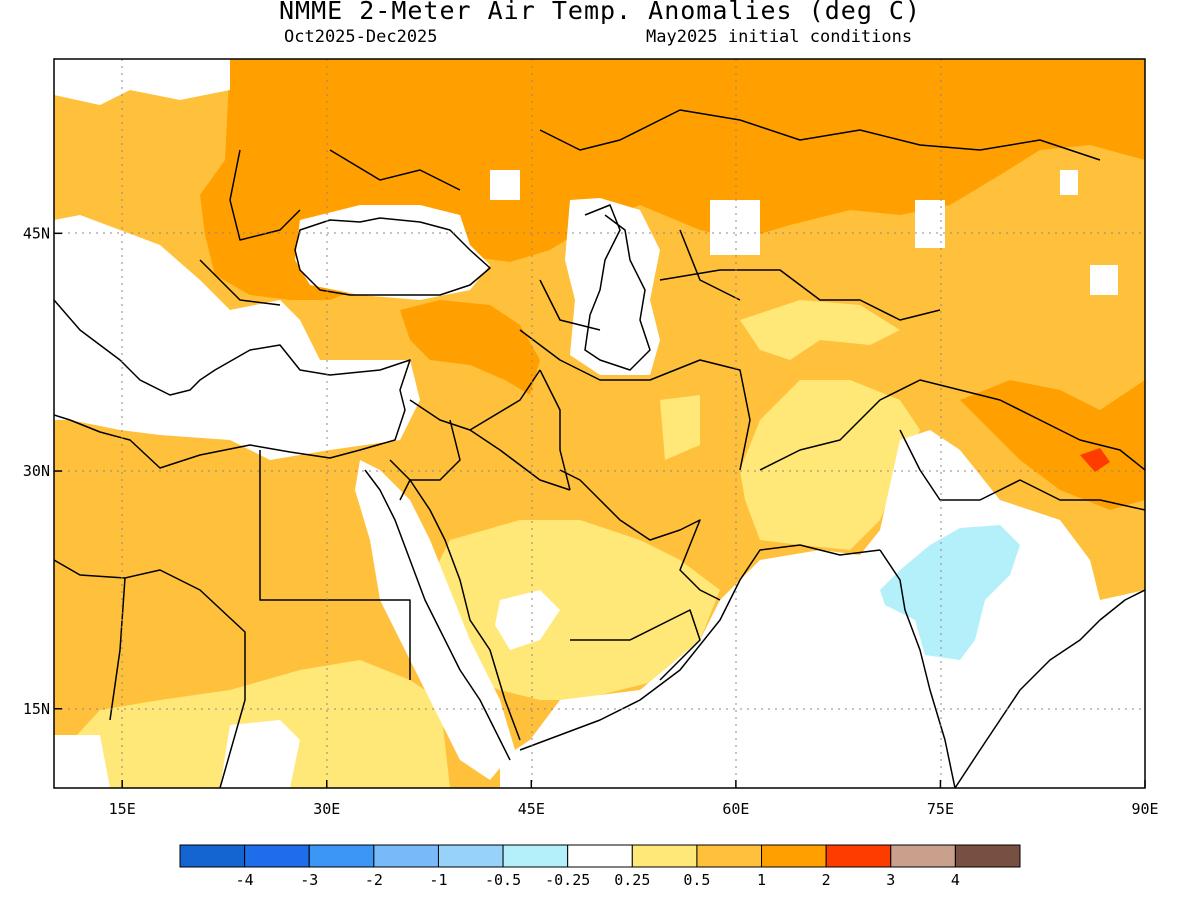 The width and height of the screenshot is (1200, 900). Describe the element at coordinates (830, 465) in the screenshot. I see `anomaly-band-025to05-pakistan` at that location.